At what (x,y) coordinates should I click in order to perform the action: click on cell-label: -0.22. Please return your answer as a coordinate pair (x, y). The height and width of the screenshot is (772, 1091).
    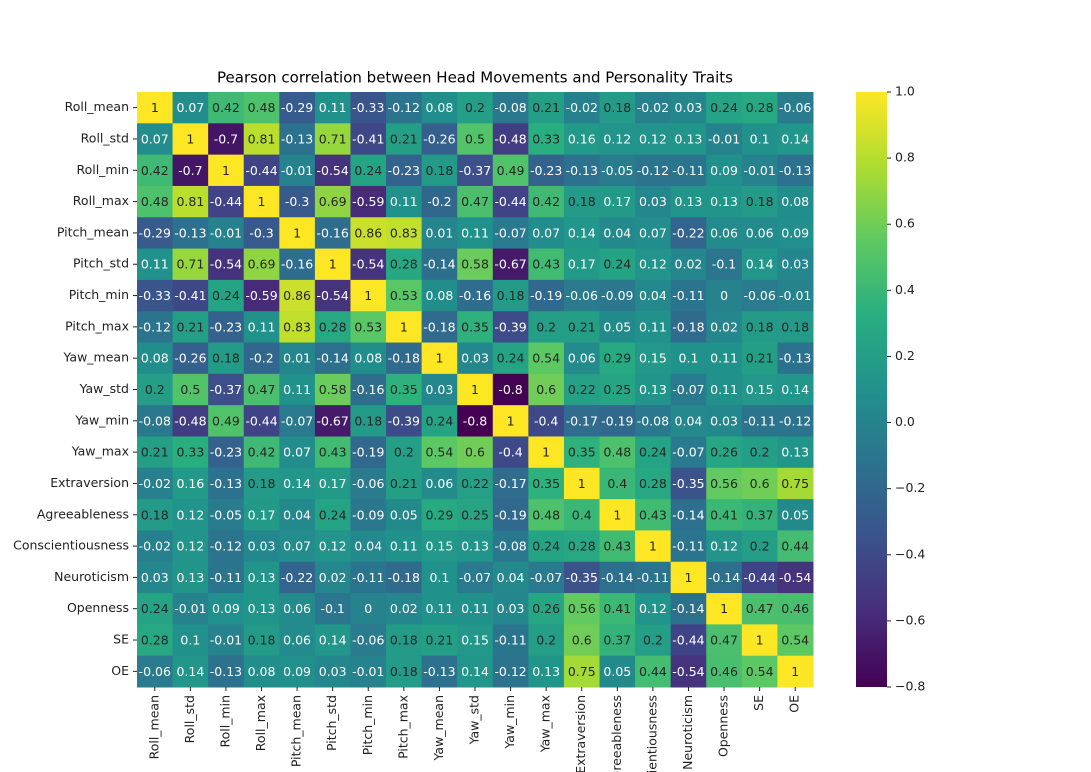
    Looking at the image, I should click on (297, 577).